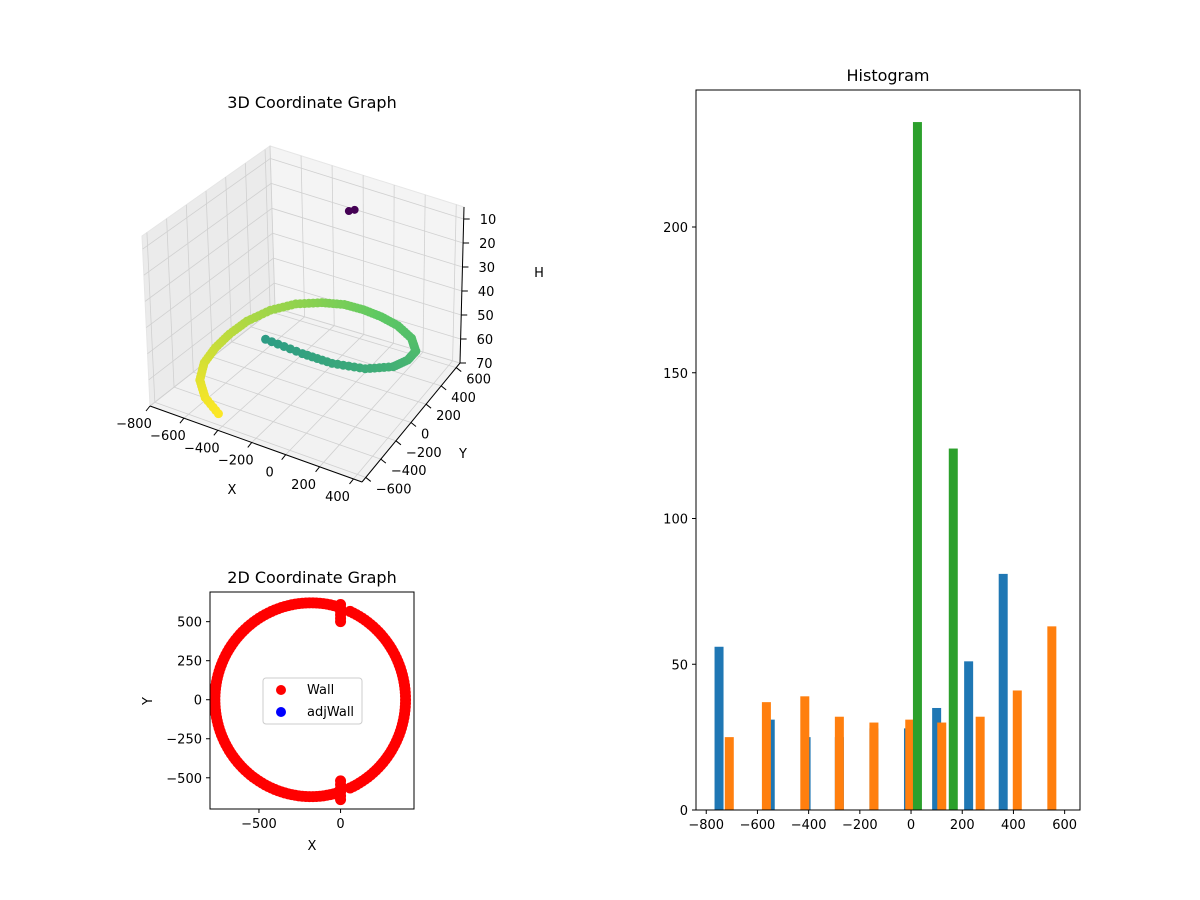  What do you see at coordinates (232, 490) in the screenshot?
I see `3d-xlabel: X` at bounding box center [232, 490].